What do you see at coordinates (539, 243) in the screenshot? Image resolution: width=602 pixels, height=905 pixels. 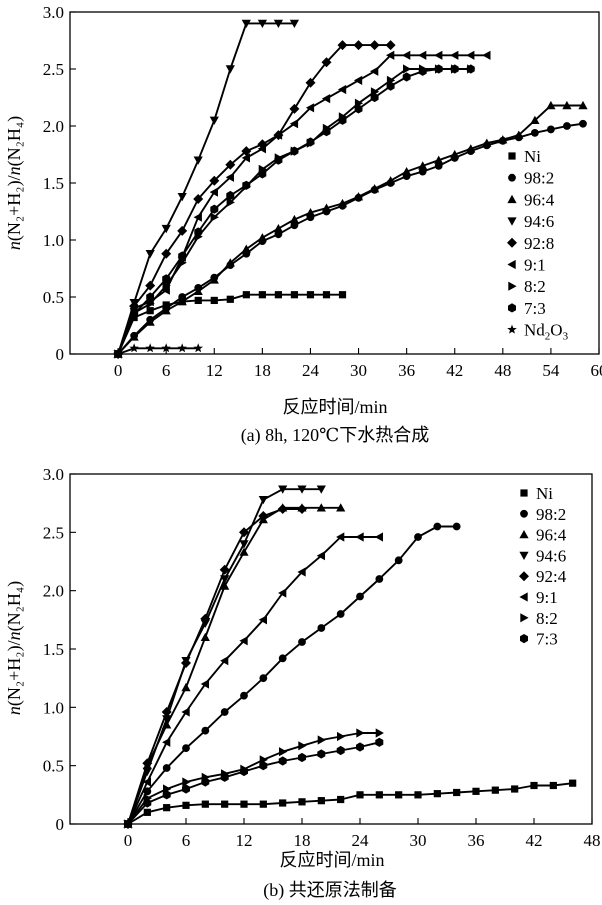 I see `text-part: 92:8` at bounding box center [539, 243].